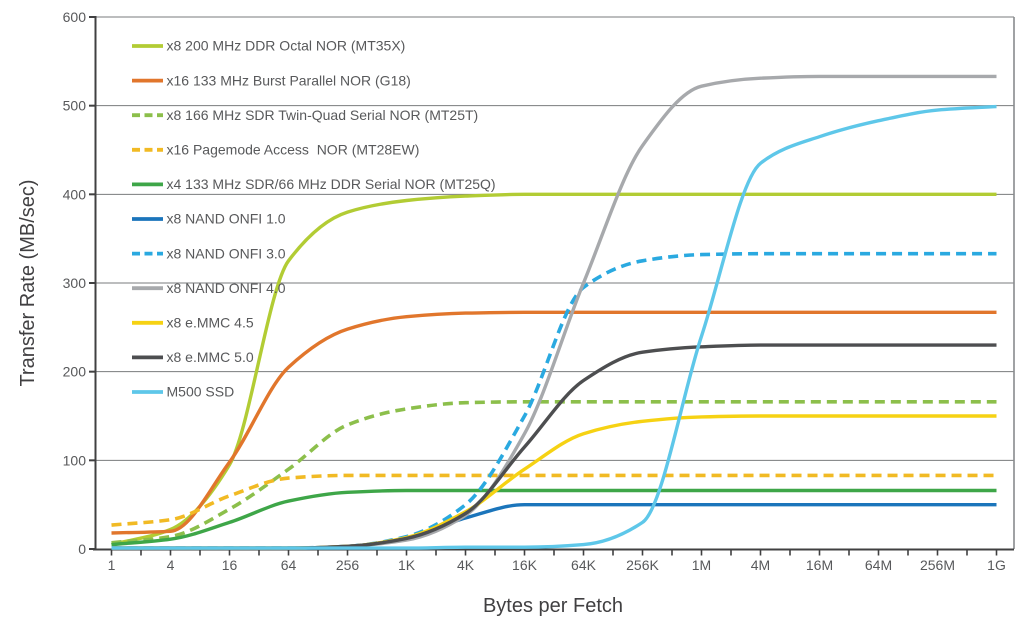 This screenshot has height=630, width=1027. I want to click on x-tick-label-1: 1, so click(112, 565).